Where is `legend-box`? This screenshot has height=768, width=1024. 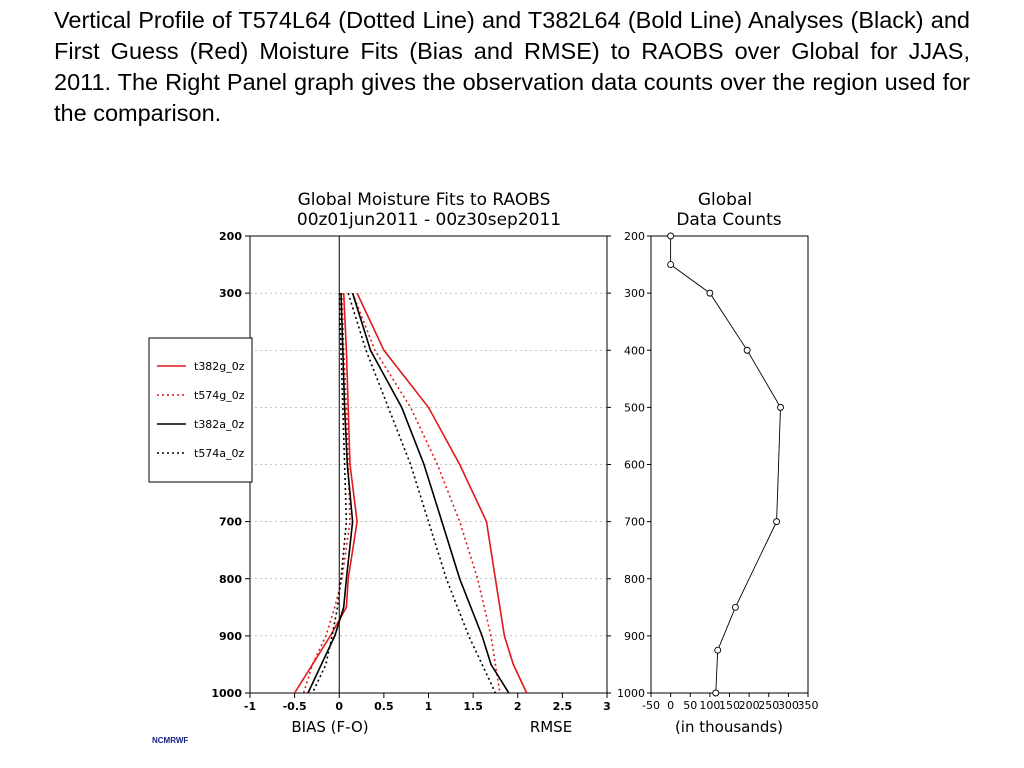
legend-box is located at coordinates (200, 410).